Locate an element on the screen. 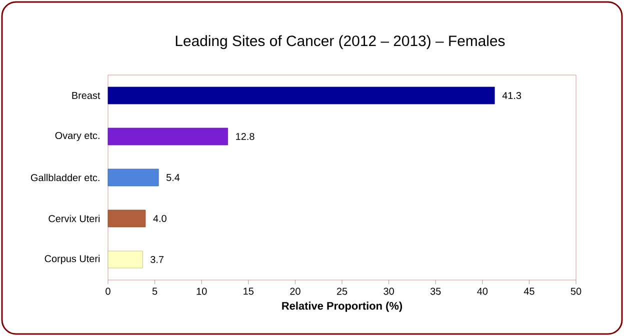 This screenshot has width=624, height=336. y-tick-label: Cervix Uteri is located at coordinates (74, 218).